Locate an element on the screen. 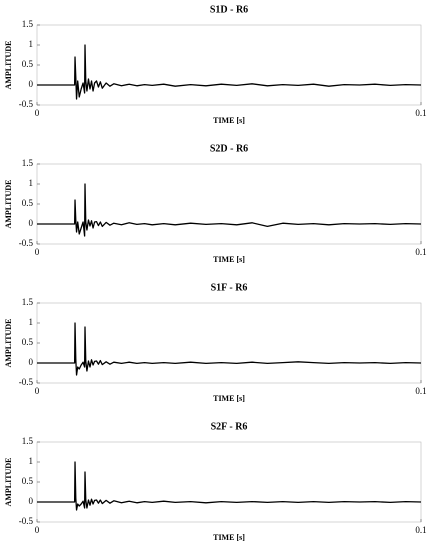 The image size is (432, 550). chart-title: S1F - R6 is located at coordinates (229, 287).